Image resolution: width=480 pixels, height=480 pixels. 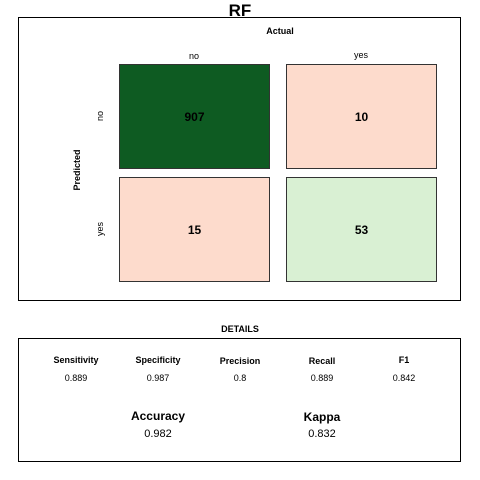 I want to click on metric-specificity-value: 0.987, so click(x=158, y=378).